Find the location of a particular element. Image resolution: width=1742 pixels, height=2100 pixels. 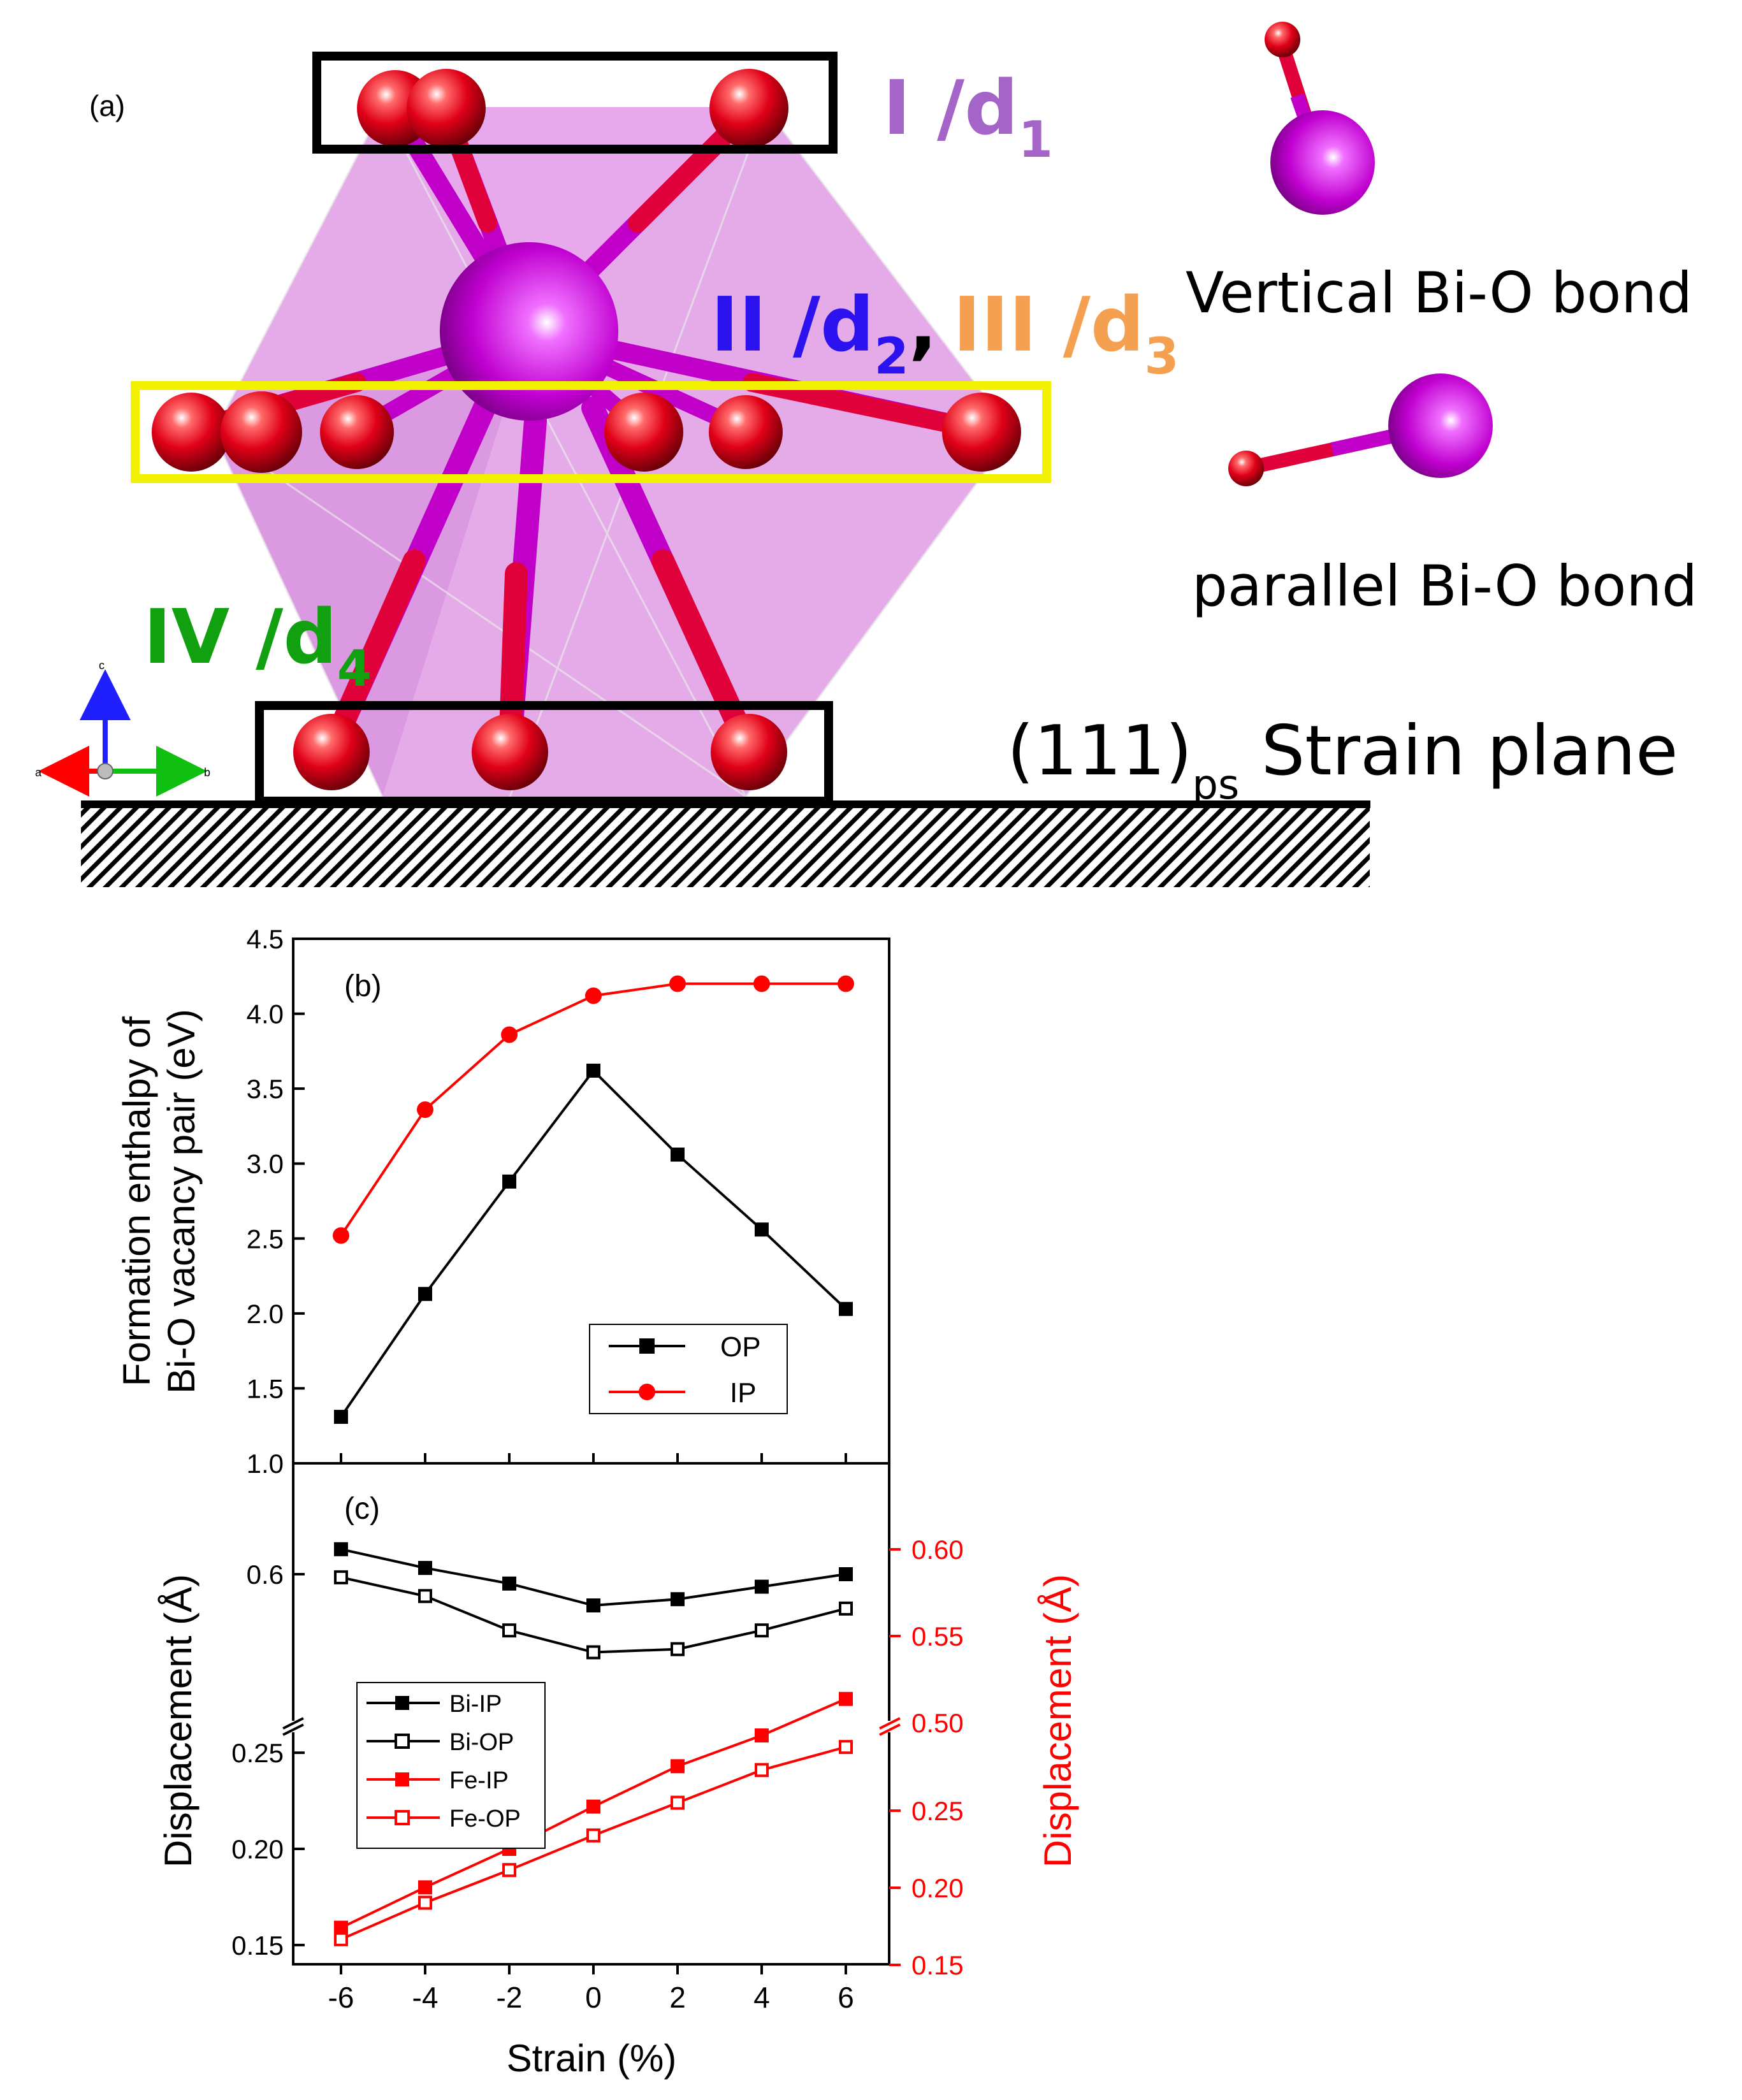

b-ytick-label: 2.0 is located at coordinates (265, 1314).